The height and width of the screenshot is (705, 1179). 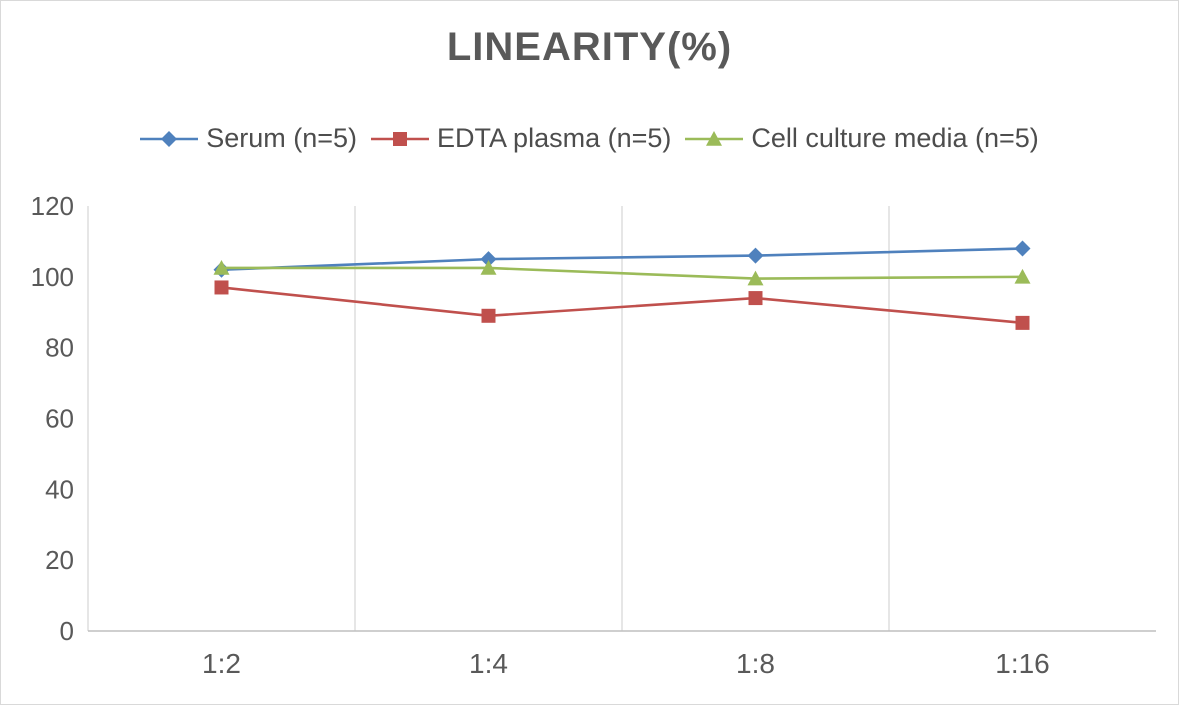 What do you see at coordinates (554, 138) in the screenshot?
I see `legend-label: EDTA plasma (n=5)` at bounding box center [554, 138].